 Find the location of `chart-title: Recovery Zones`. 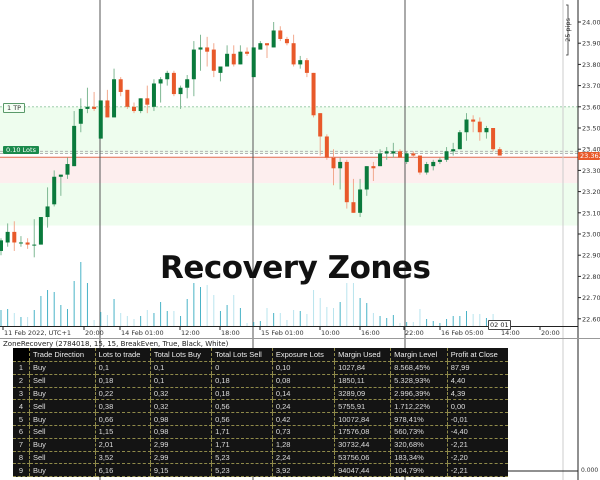

chart-title: Recovery Zones is located at coordinates (295, 268).